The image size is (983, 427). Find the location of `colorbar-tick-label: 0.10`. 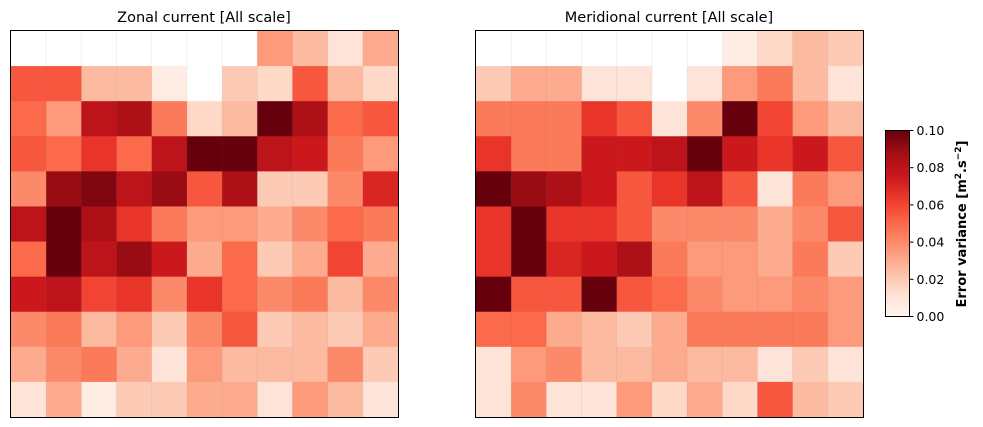

colorbar-tick-label: 0.10 is located at coordinates (931, 130).